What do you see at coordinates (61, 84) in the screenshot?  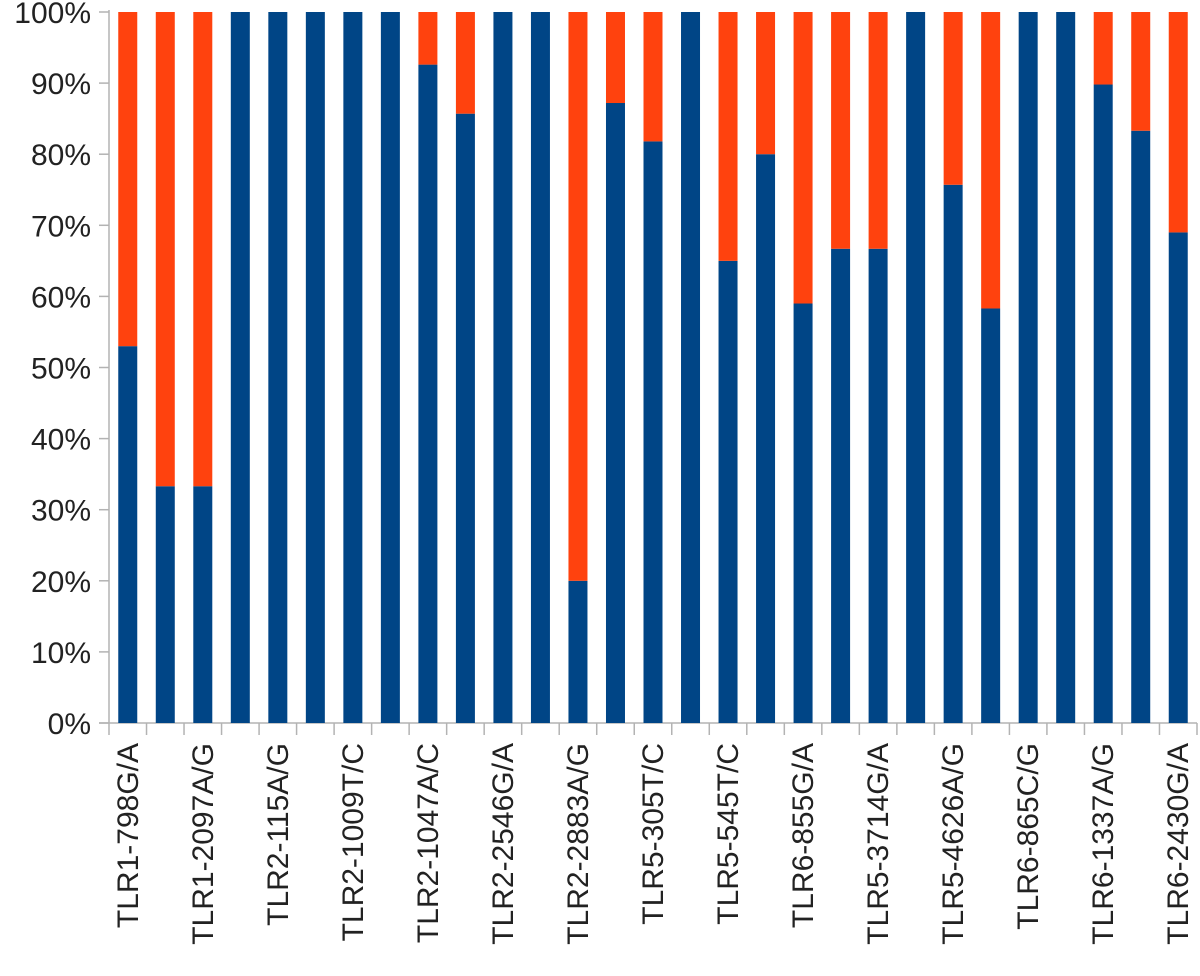 I see `y-tick-label: 90%` at bounding box center [61, 84].